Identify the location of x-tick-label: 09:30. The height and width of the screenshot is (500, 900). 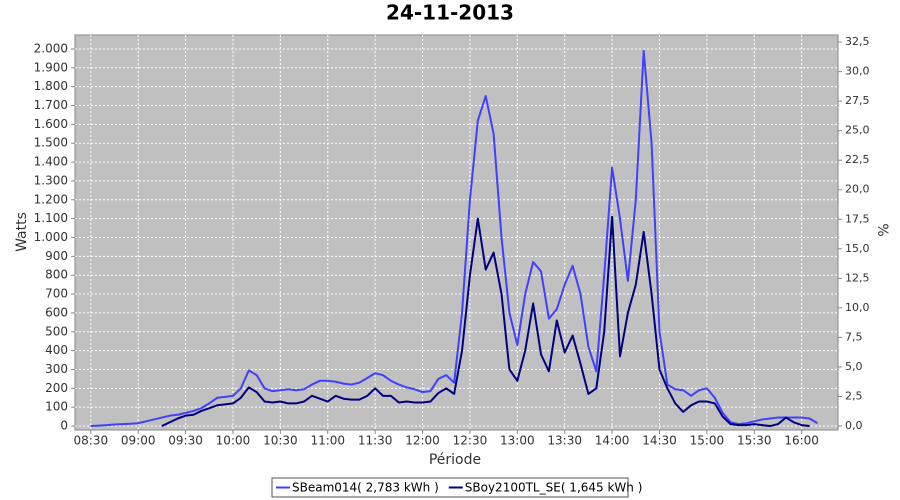
(185, 441).